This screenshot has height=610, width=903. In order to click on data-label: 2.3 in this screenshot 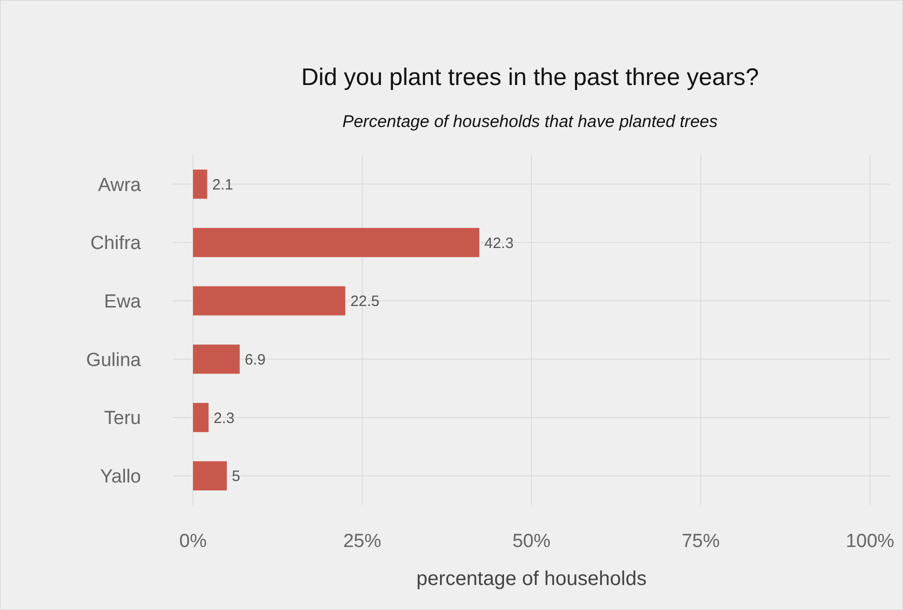, I will do `click(224, 418)`.